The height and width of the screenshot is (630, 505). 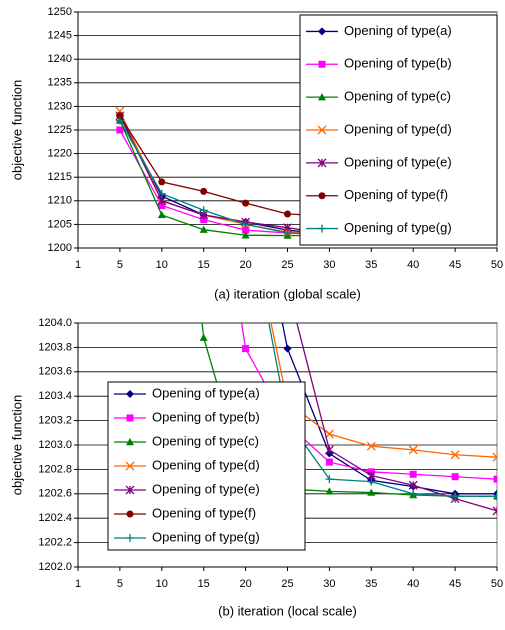 What do you see at coordinates (60, 177) in the screenshot?
I see `y-tick-label: 1215` at bounding box center [60, 177].